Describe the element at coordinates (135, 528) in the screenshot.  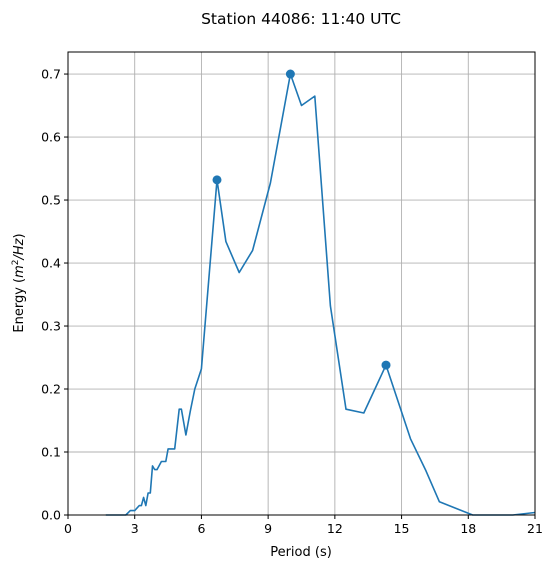
I see `x-tick-label: 3` at that location.